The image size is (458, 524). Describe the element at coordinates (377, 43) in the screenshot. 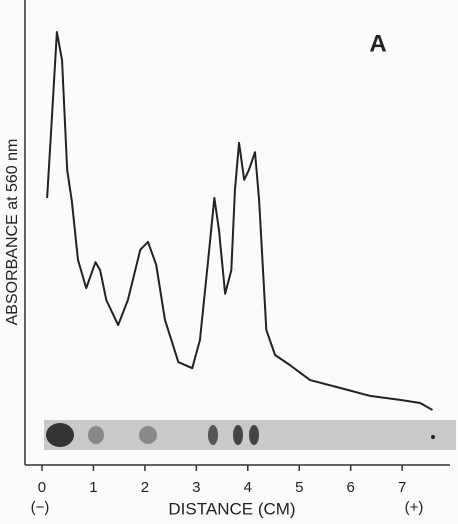

I see `panel-label: A` at that location.